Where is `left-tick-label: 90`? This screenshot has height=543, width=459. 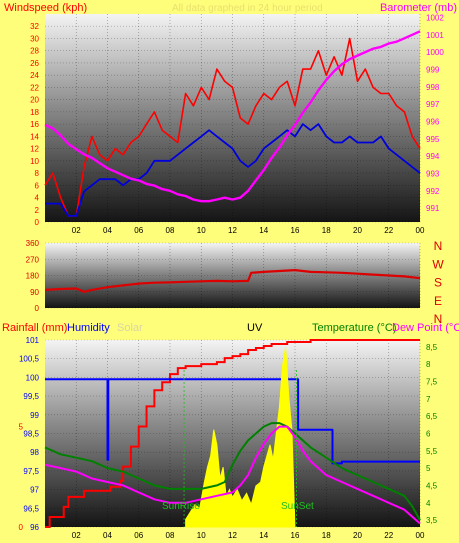
left-tick-label: 90 is located at coordinates (34, 292).